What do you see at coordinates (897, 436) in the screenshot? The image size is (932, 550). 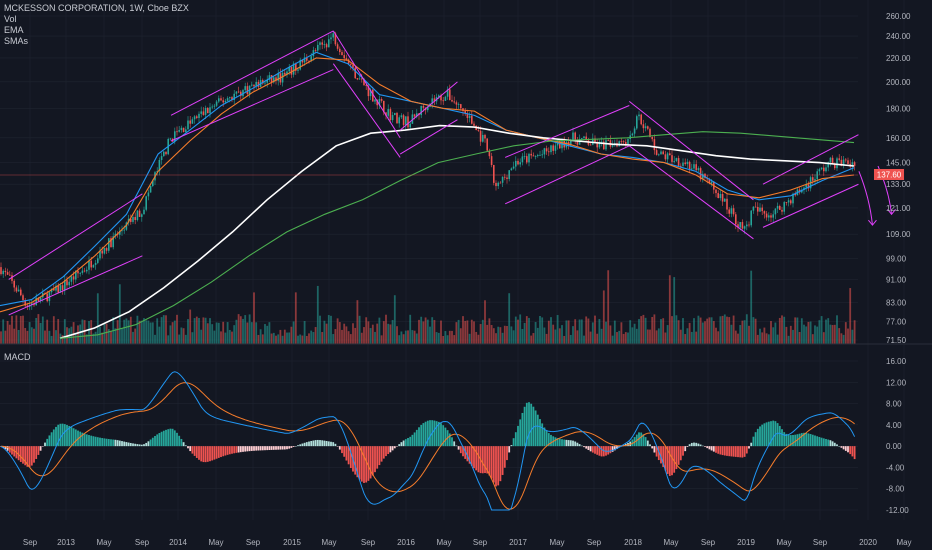 I see `macd-axis: 16.00 12.00 8.00 4.00 0.00 -4.00 -8.00 -12.00` at bounding box center [897, 436].